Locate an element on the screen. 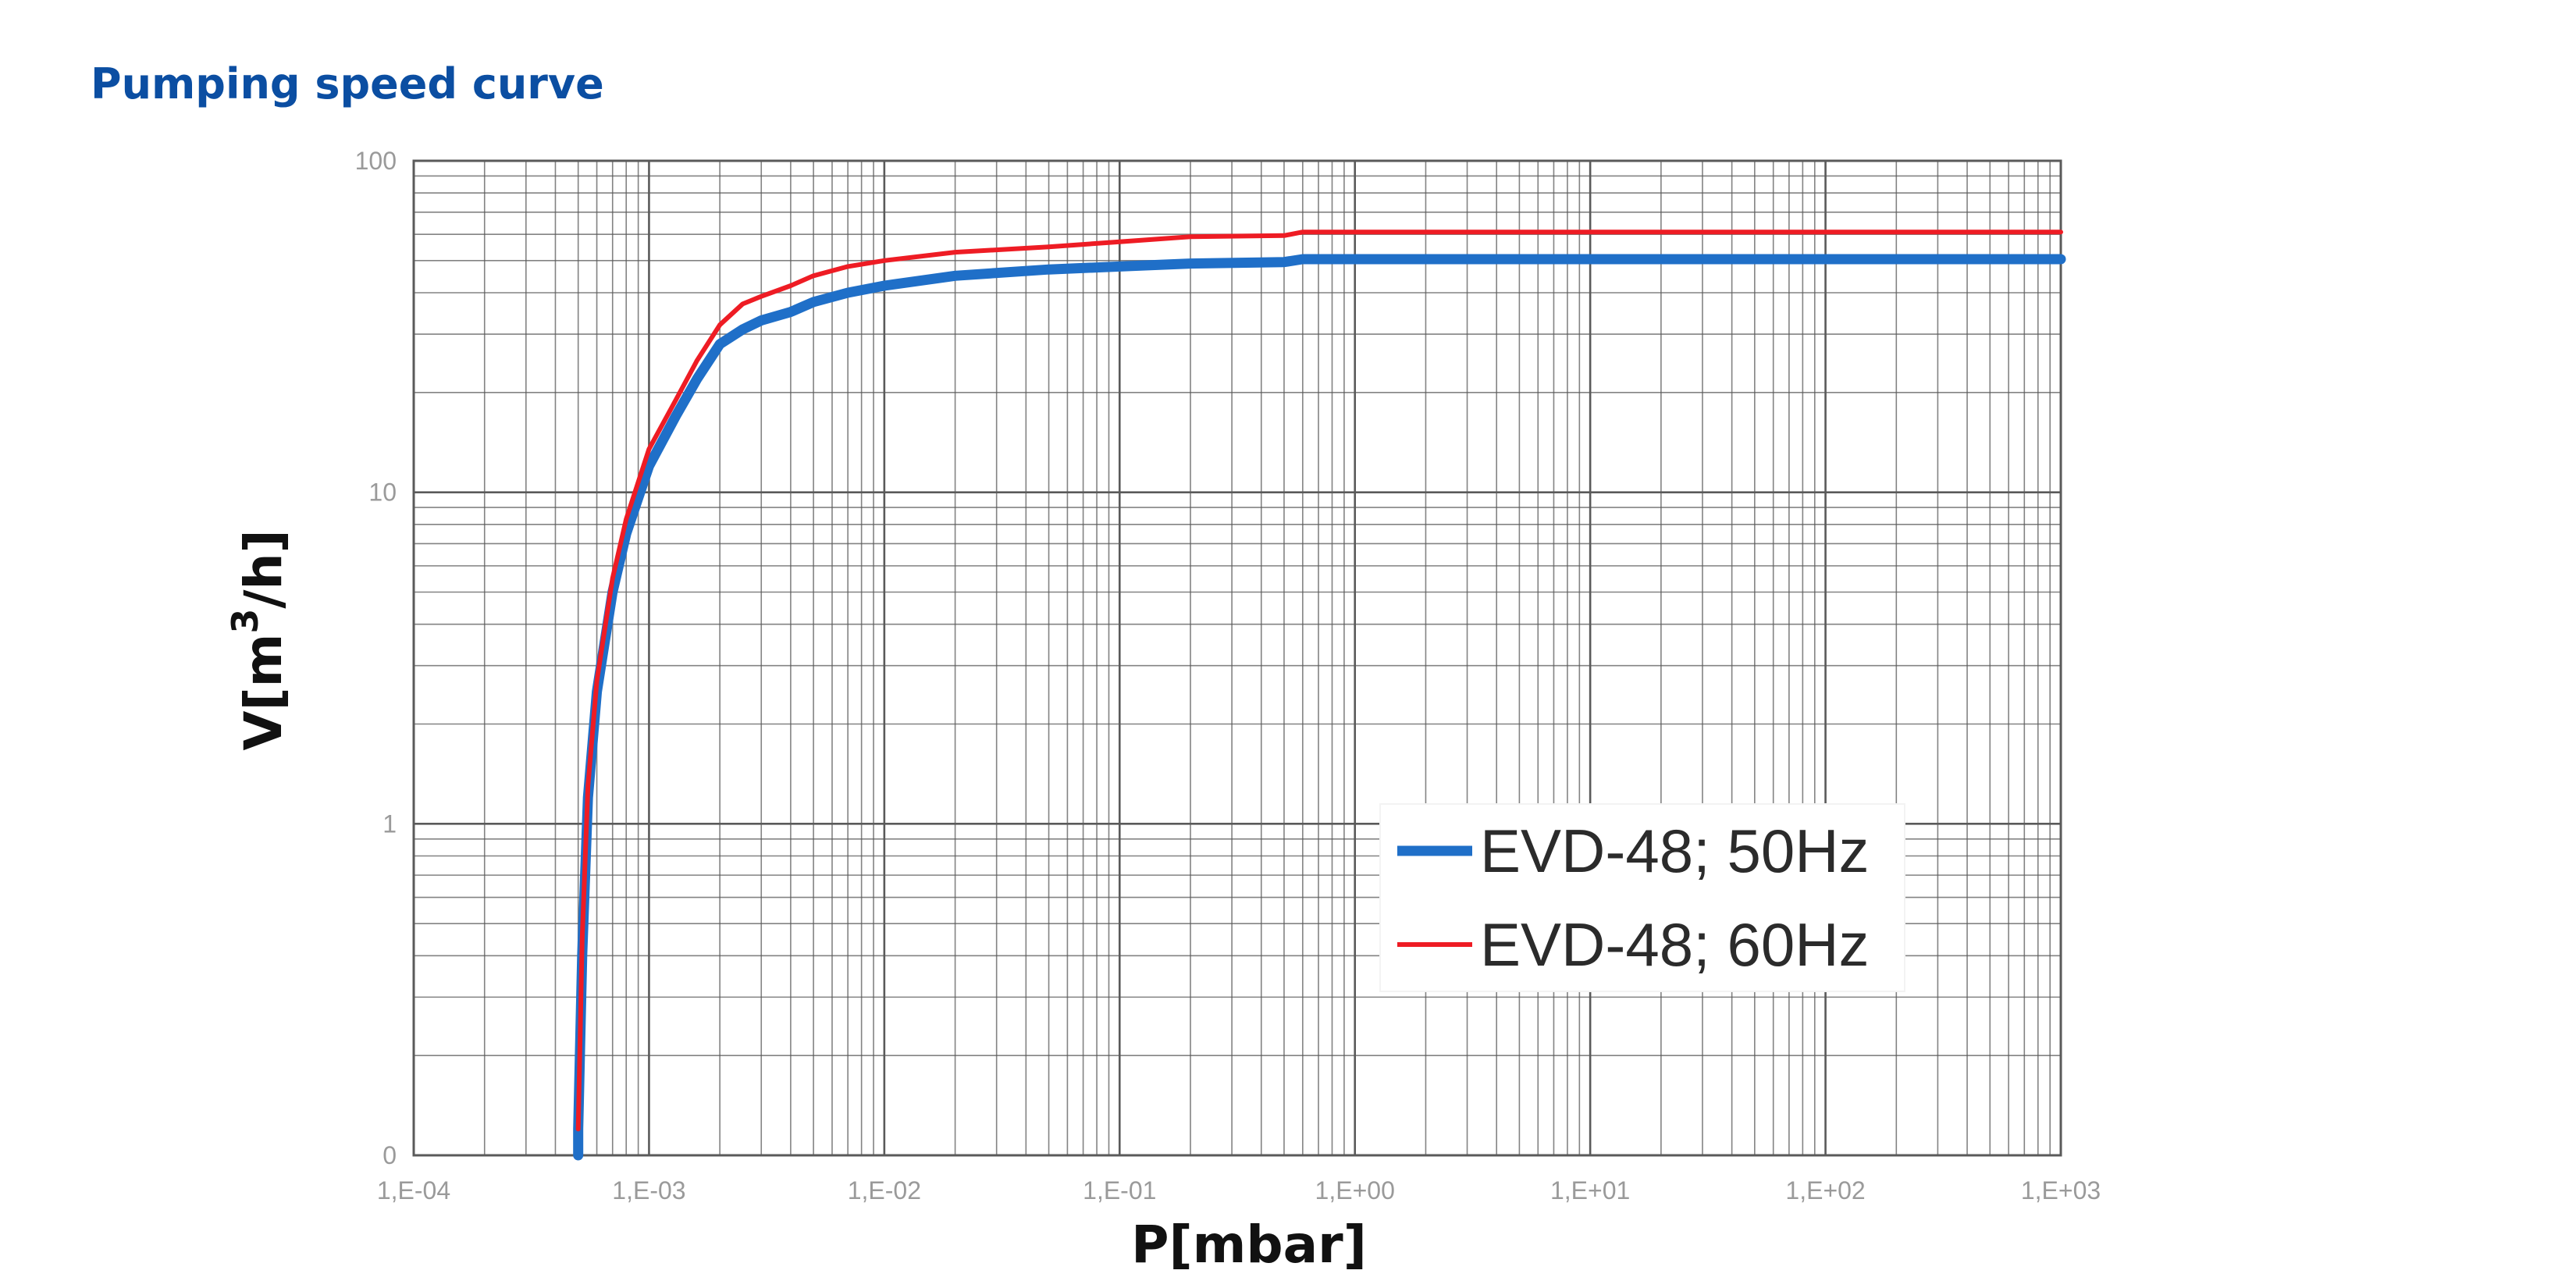 Image resolution: width=2576 pixels, height=1288 pixels. y-axis-title-main: V[m is located at coordinates (263, 692).